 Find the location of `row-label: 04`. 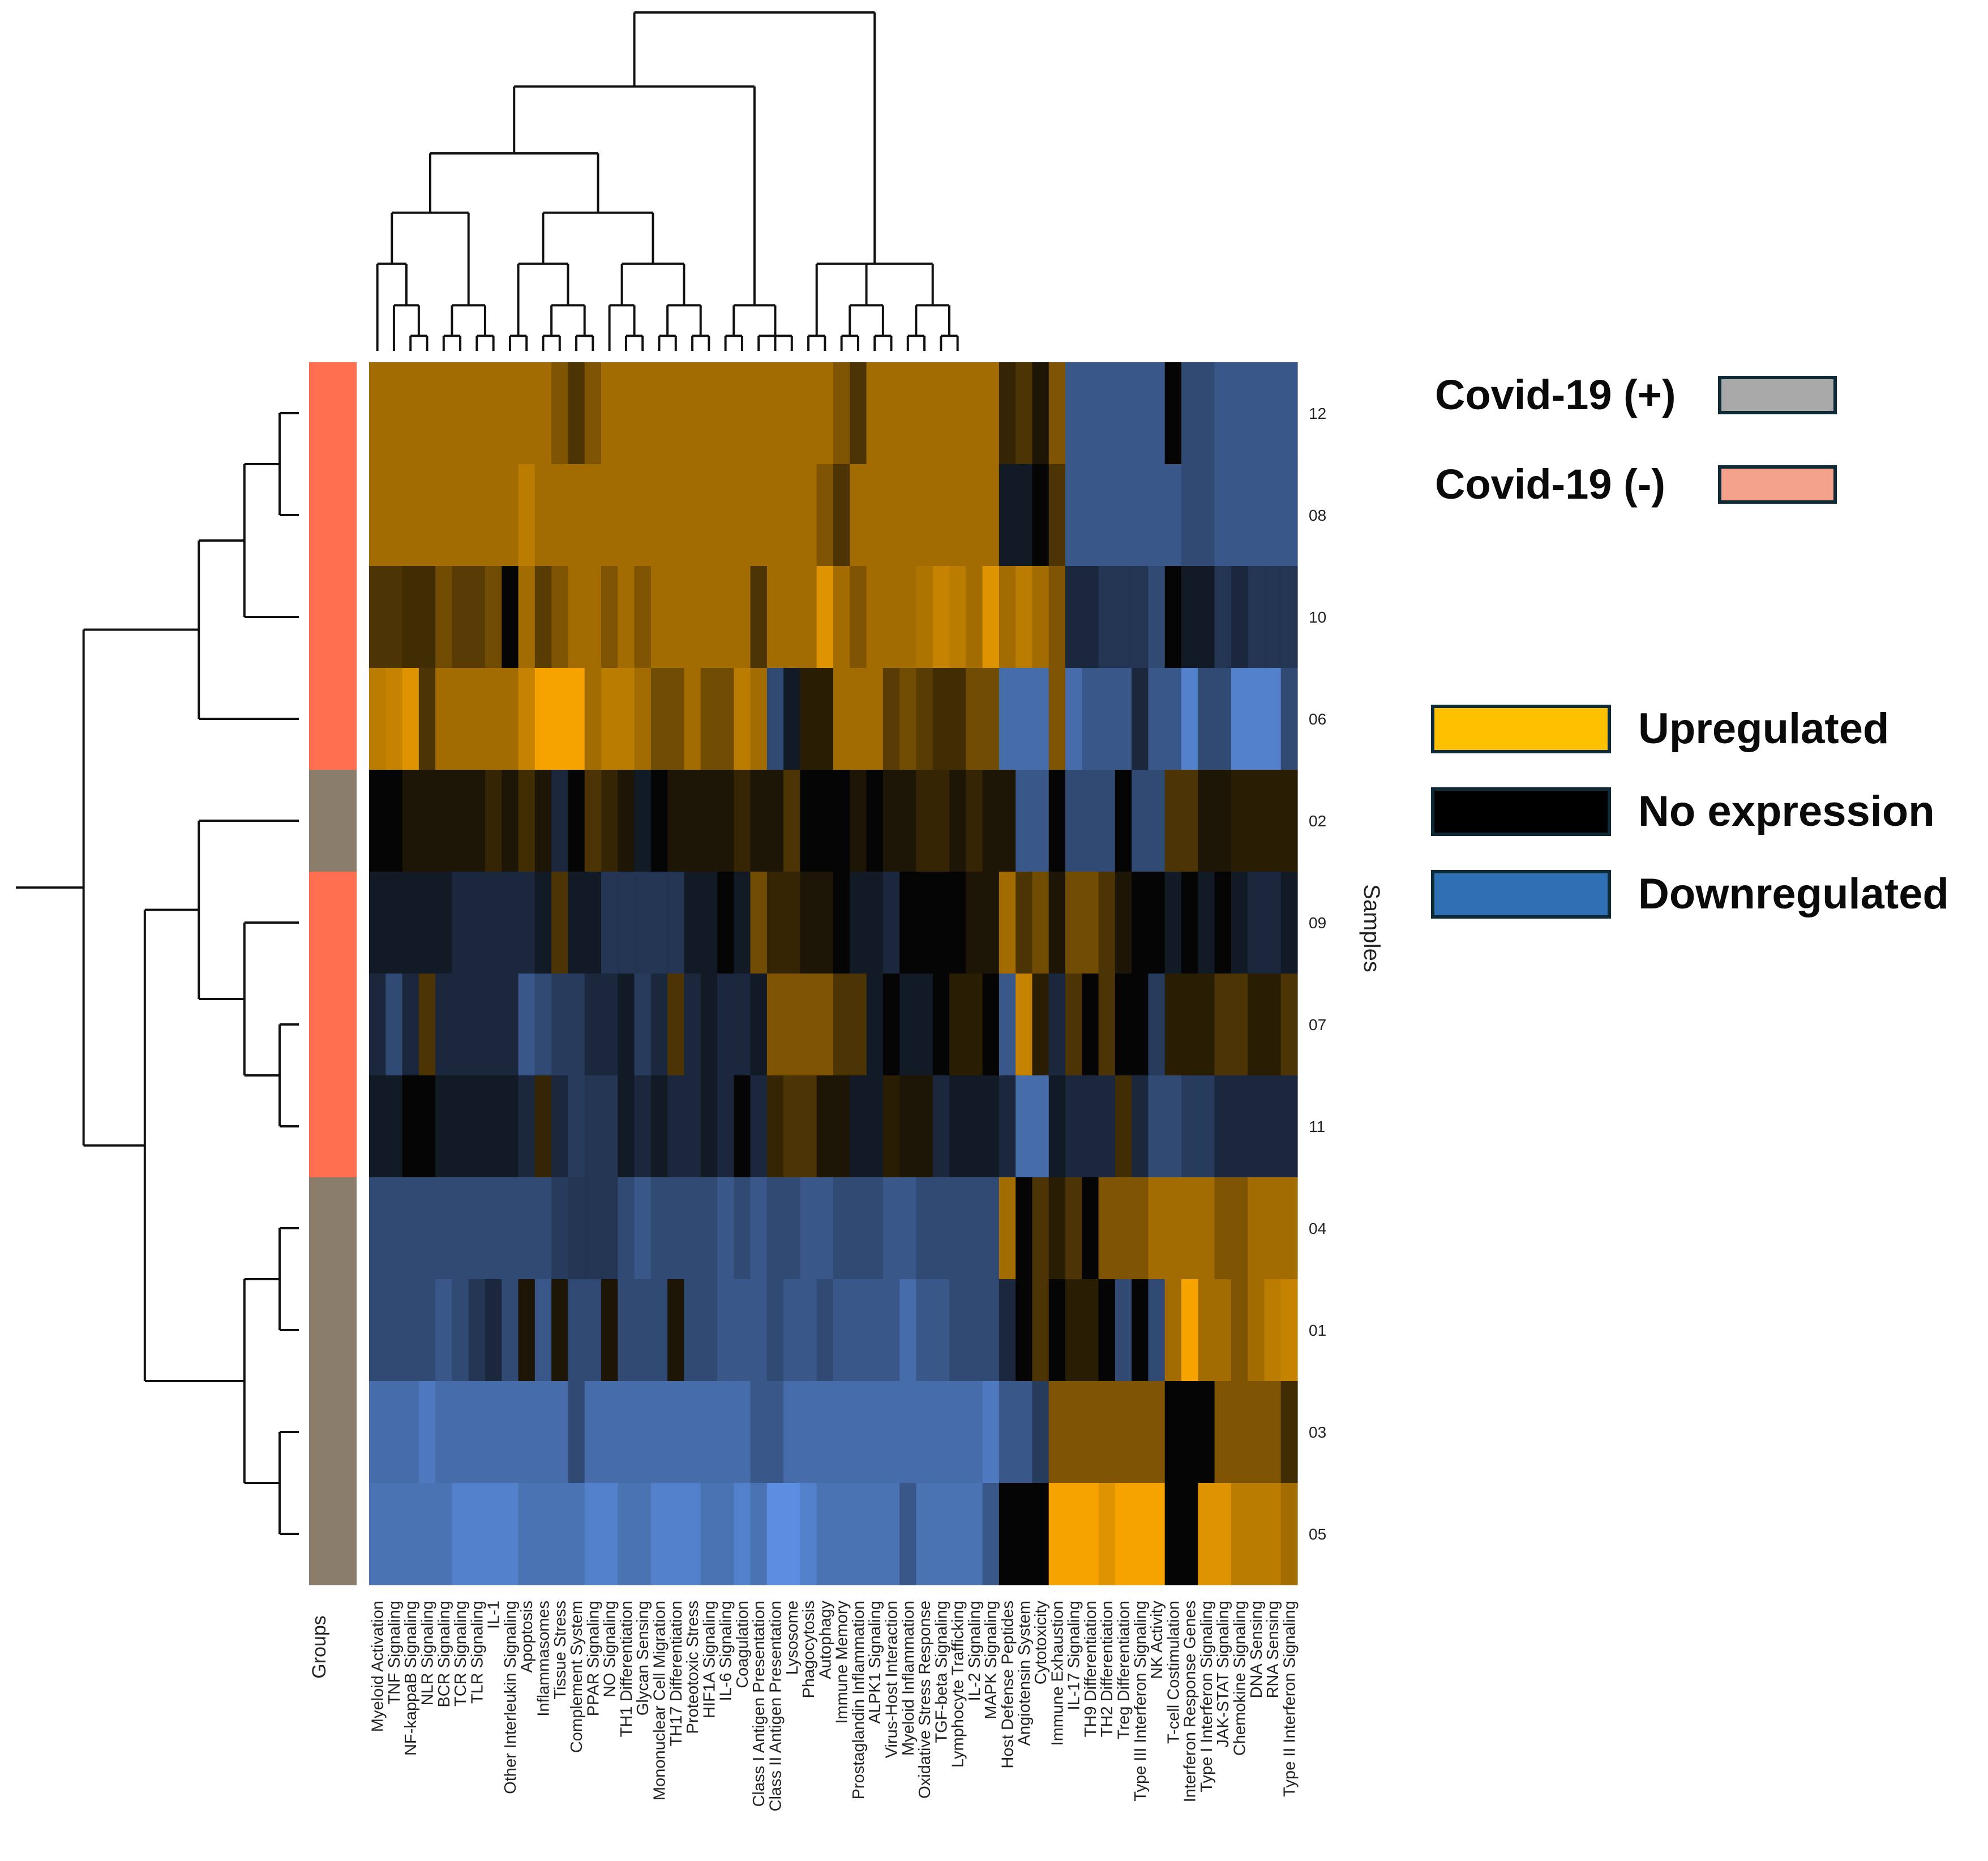

row-label: 04 is located at coordinates (1317, 1229).